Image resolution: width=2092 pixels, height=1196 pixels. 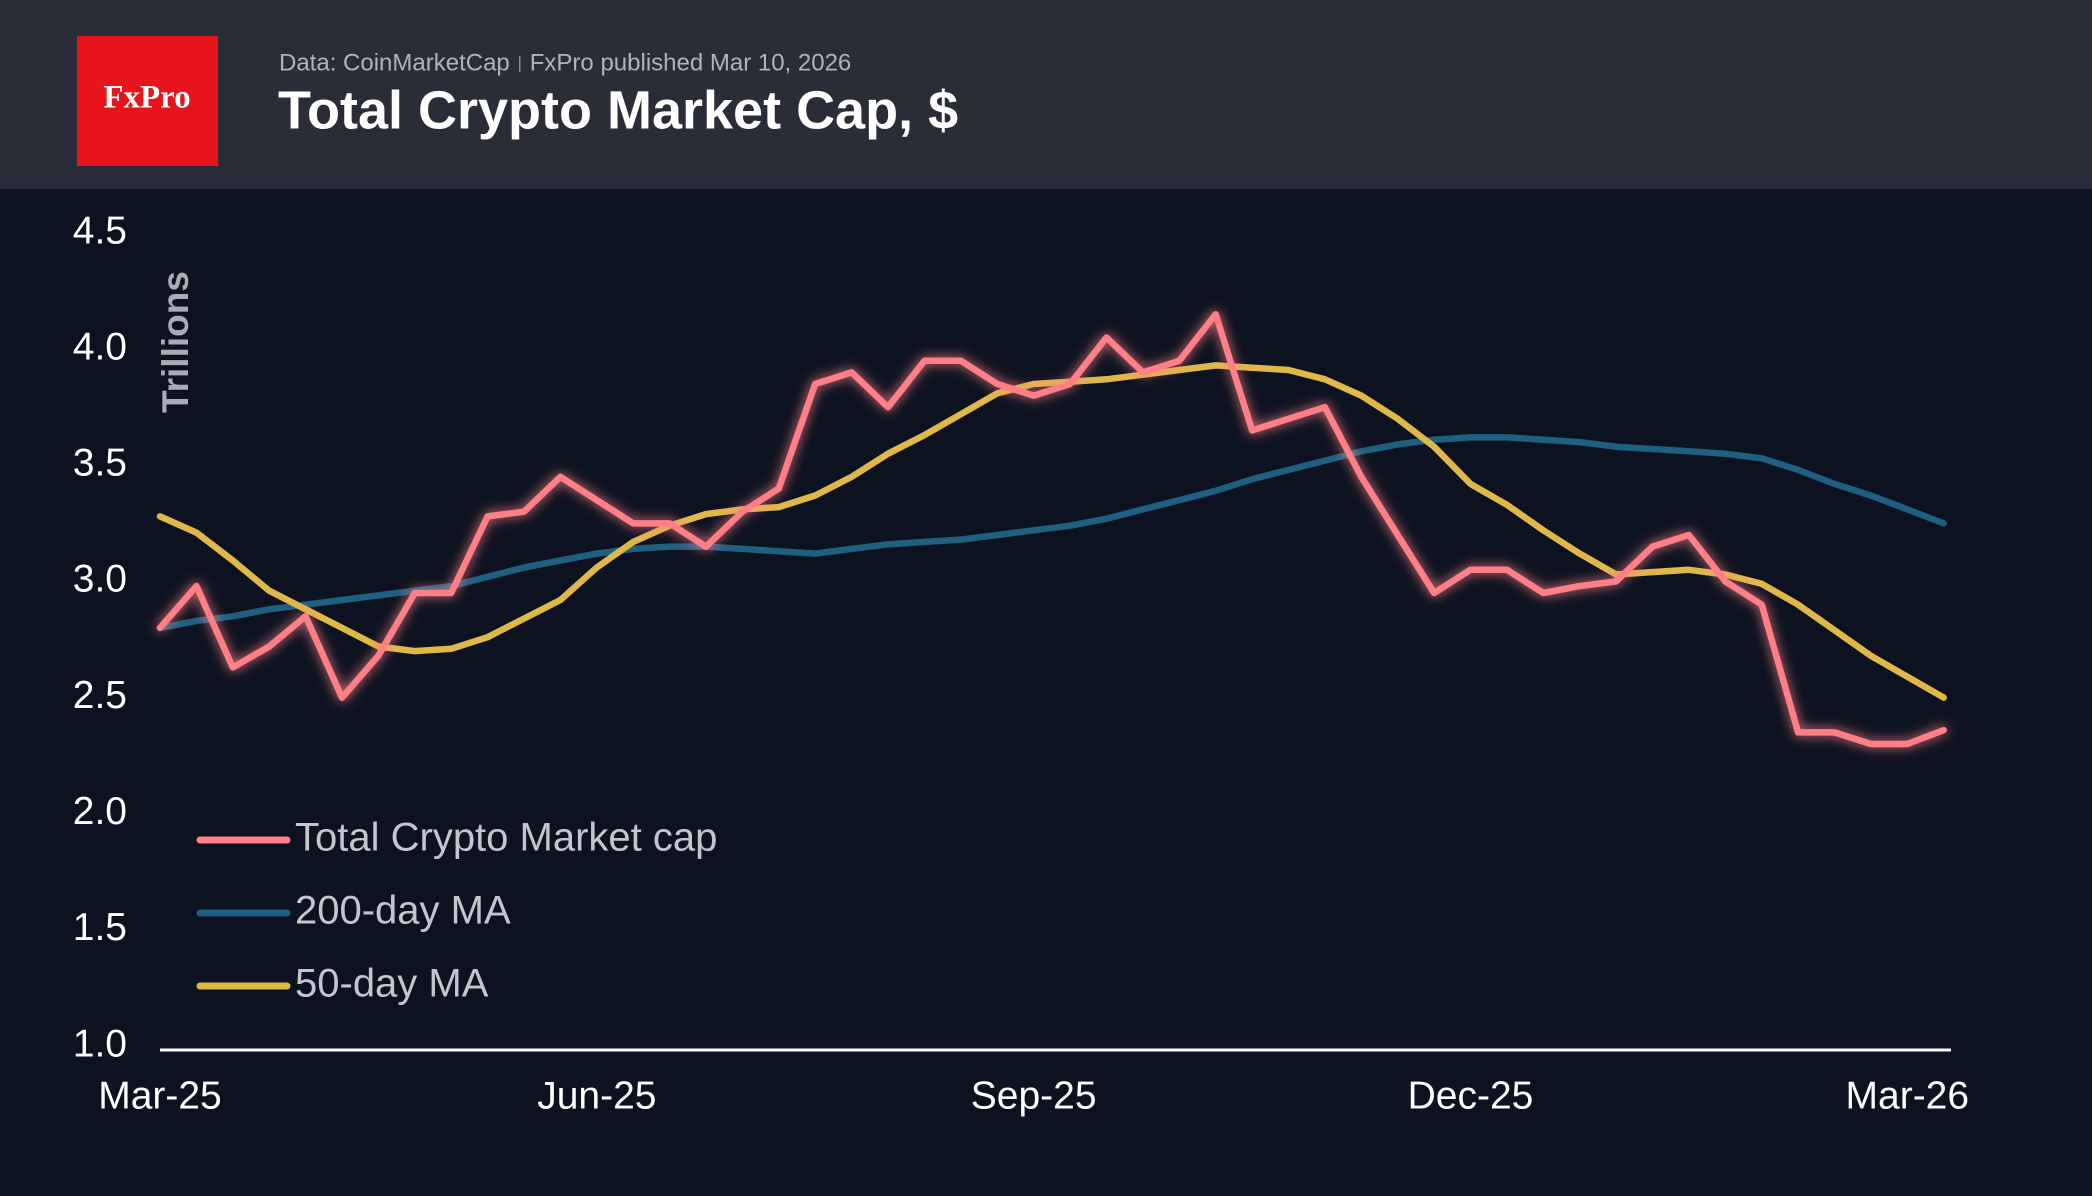 I want to click on x-tick-label: Dec-25, so click(x=1471, y=1095).